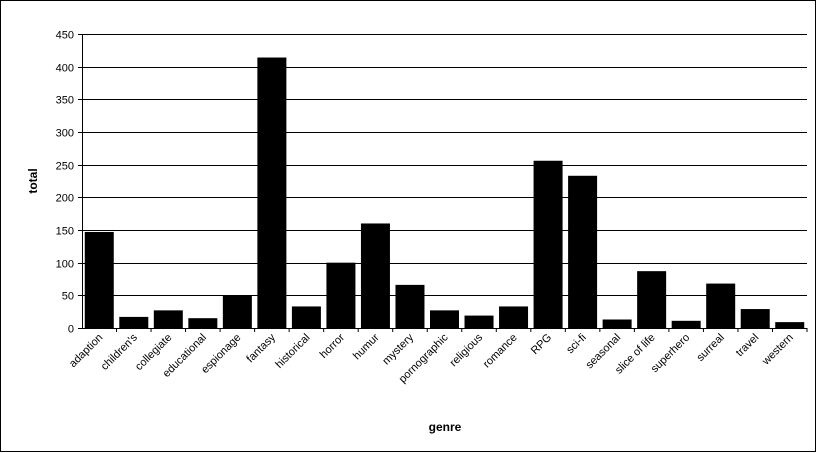 Image resolution: width=816 pixels, height=453 pixels. I want to click on y-tick-label: 350, so click(65, 101).